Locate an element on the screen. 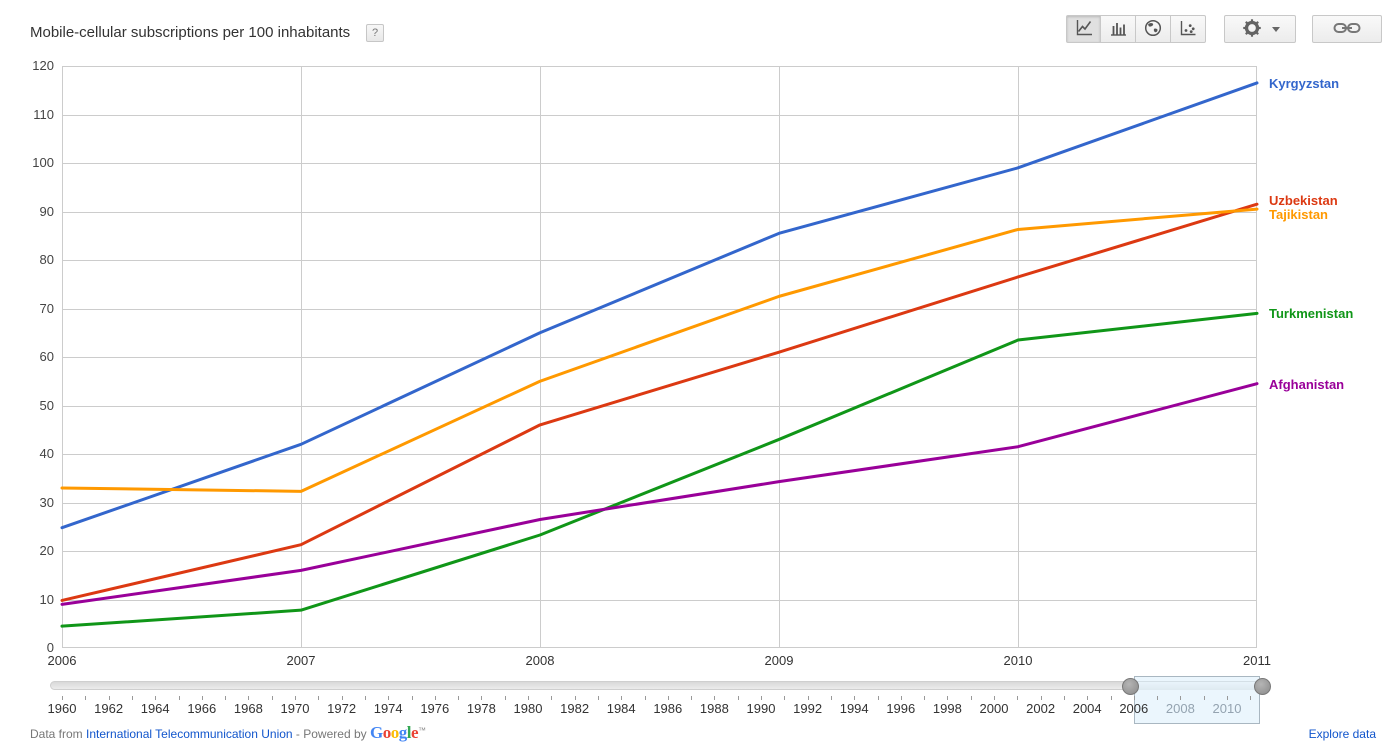 The height and width of the screenshot is (750, 1394). chart-type-line-button is located at coordinates (1083, 29).